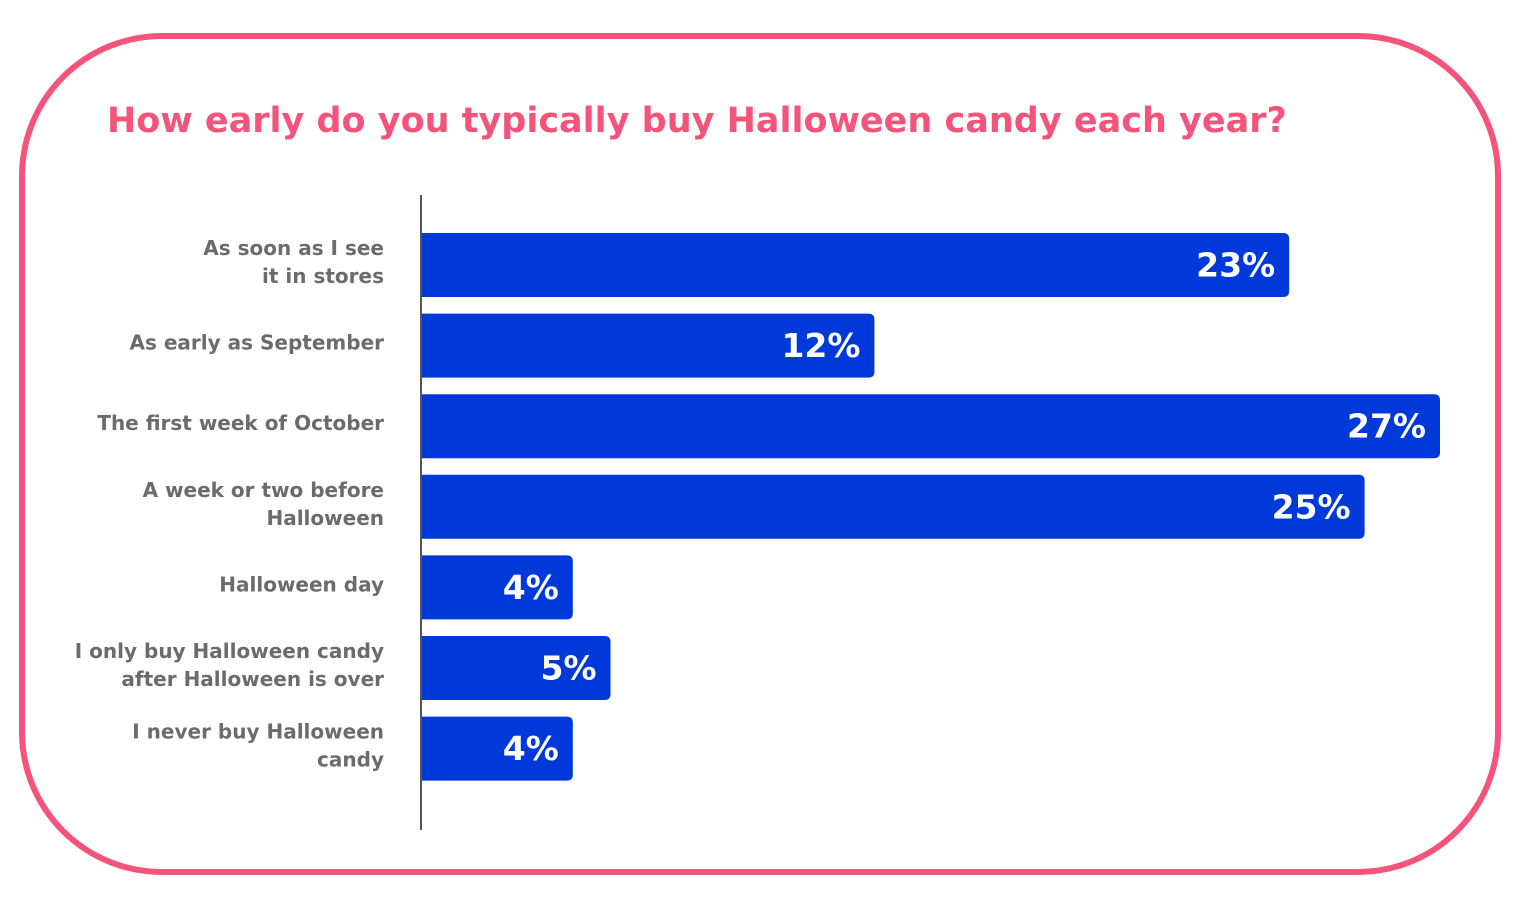 The image size is (1520, 900). I want to click on category-label: As early as September, so click(257, 342).